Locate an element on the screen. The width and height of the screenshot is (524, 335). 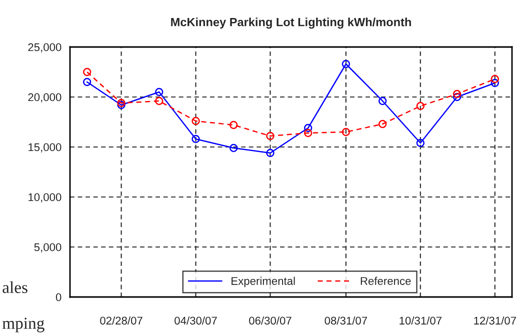
chart-title: McKinney Parking Lot Lighting kWh/month is located at coordinates (291, 23).